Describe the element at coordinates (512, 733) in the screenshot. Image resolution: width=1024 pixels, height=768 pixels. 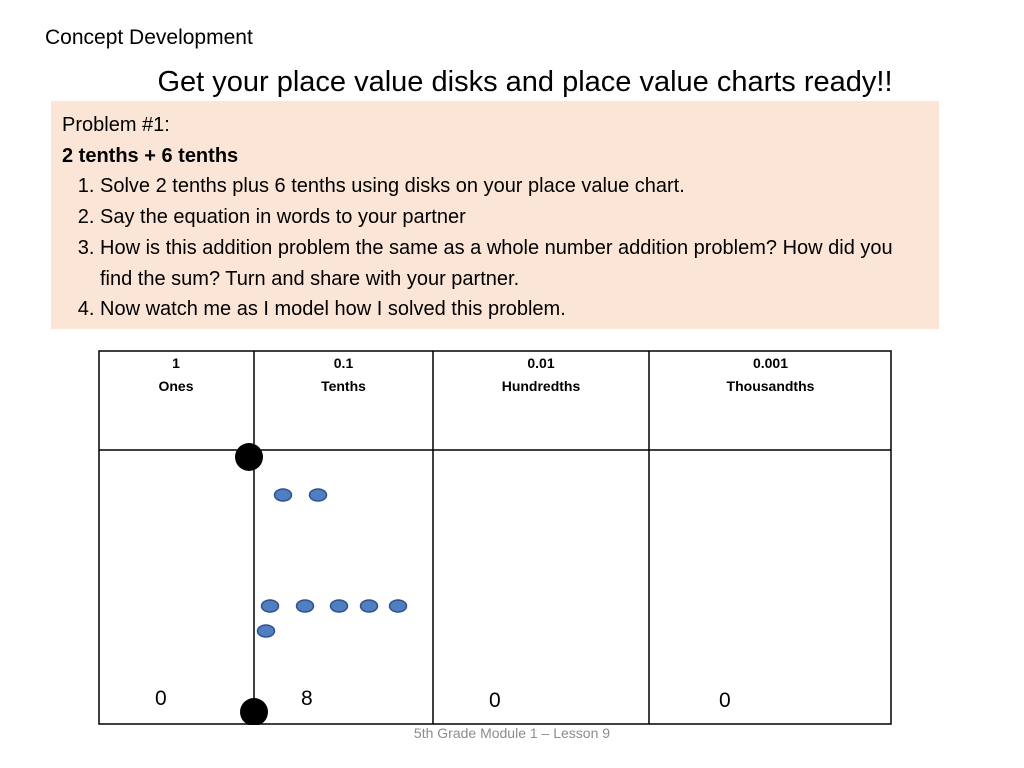
I see `slide-footer: 5th Grade Module 1 – Lesson 9` at that location.